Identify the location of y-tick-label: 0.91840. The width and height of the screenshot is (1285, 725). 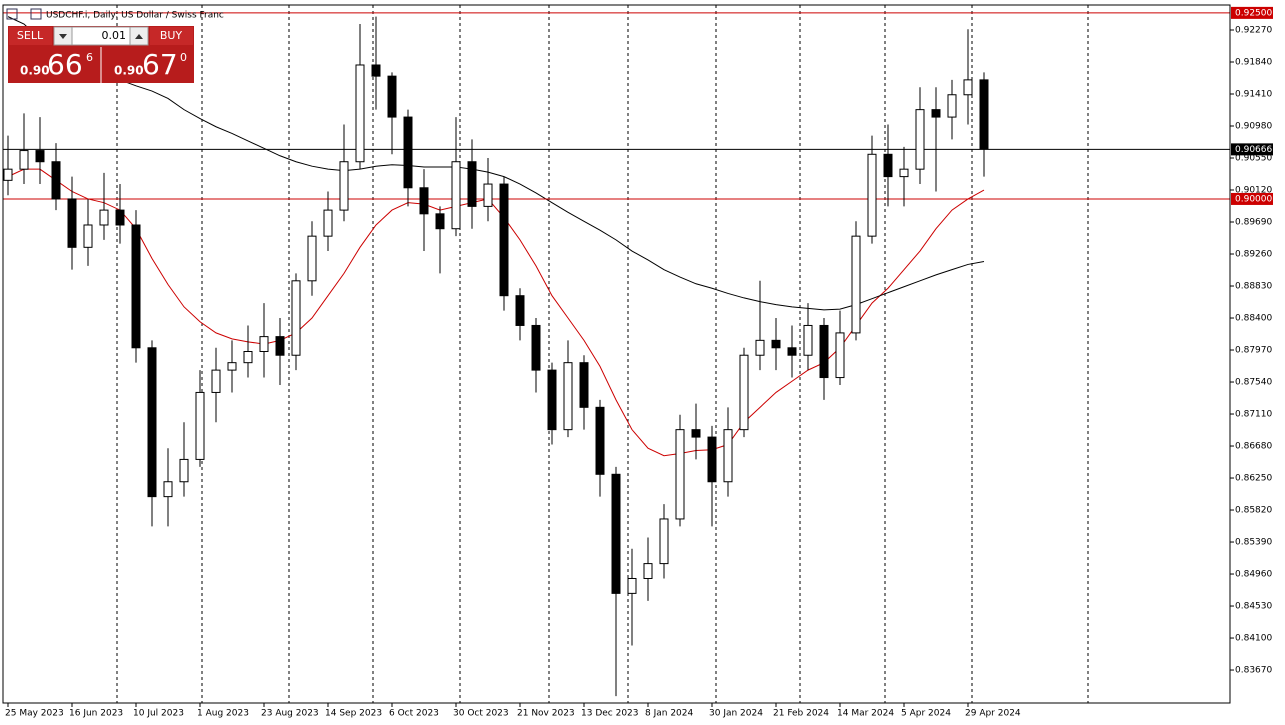
(1253, 63).